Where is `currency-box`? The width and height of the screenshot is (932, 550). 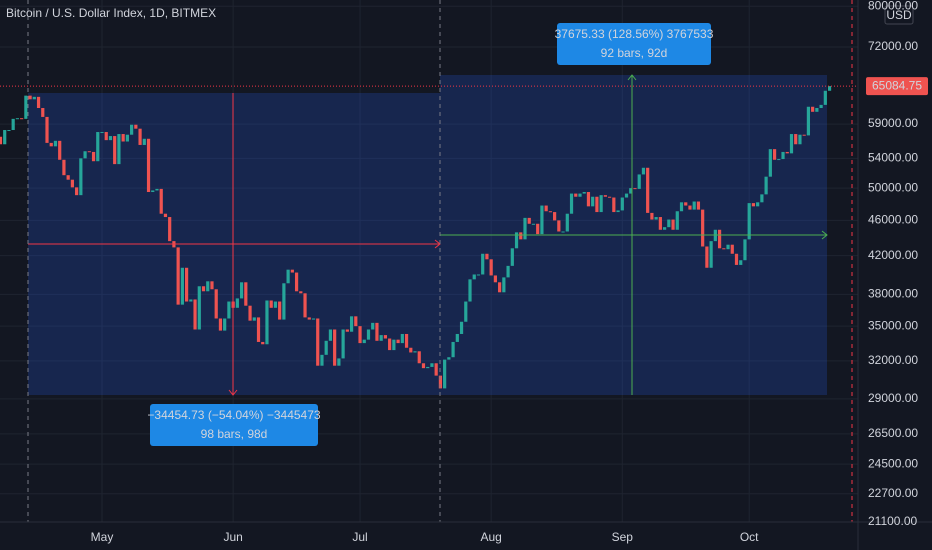
currency-box is located at coordinates (899, 15).